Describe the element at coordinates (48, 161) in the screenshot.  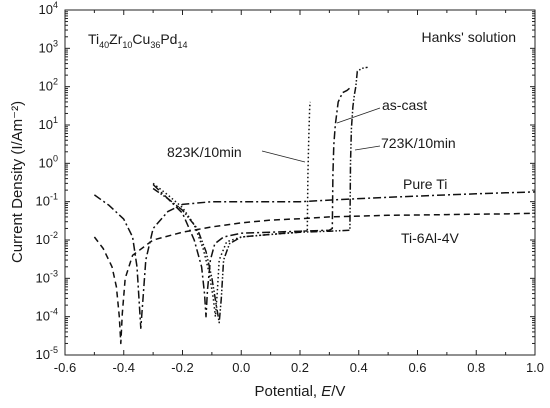
I see `y-tick-label: 10⁰` at that location.